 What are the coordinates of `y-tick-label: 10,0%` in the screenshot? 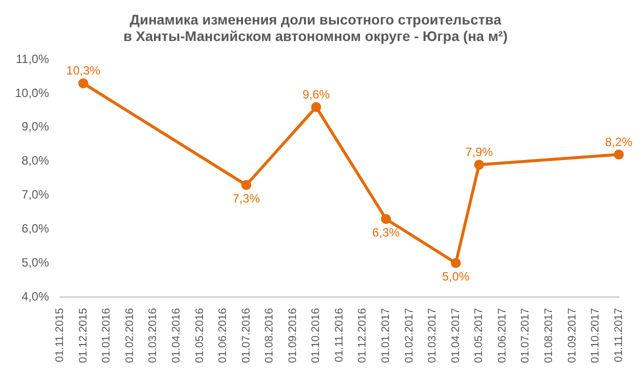 It's located at (32, 93).